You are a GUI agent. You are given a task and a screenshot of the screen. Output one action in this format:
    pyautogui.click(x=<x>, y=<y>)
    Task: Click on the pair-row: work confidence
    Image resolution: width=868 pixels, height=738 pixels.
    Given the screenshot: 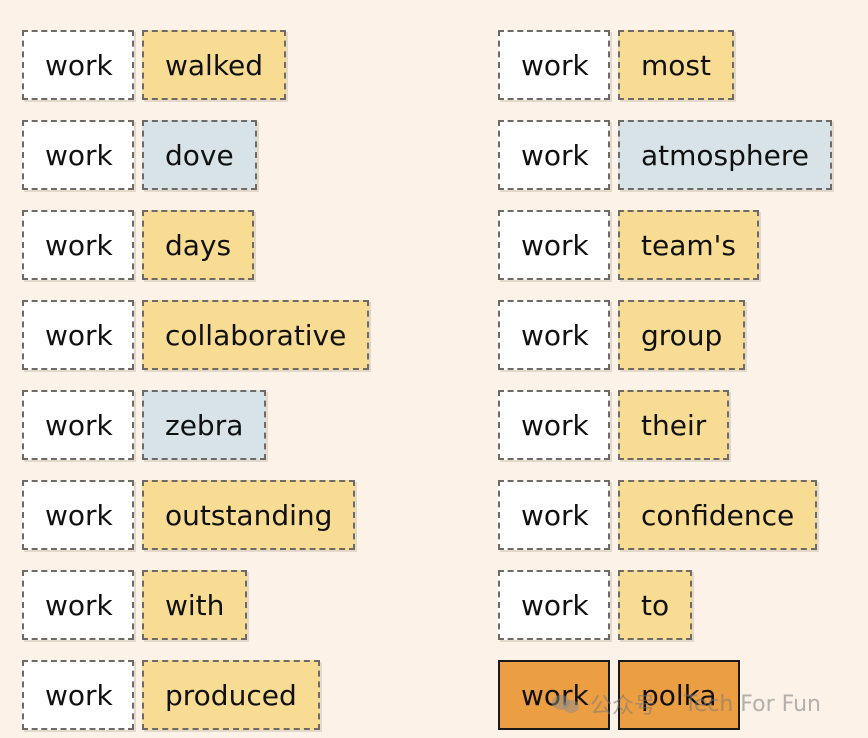 What is the action you would take?
    pyautogui.click(x=658, y=515)
    